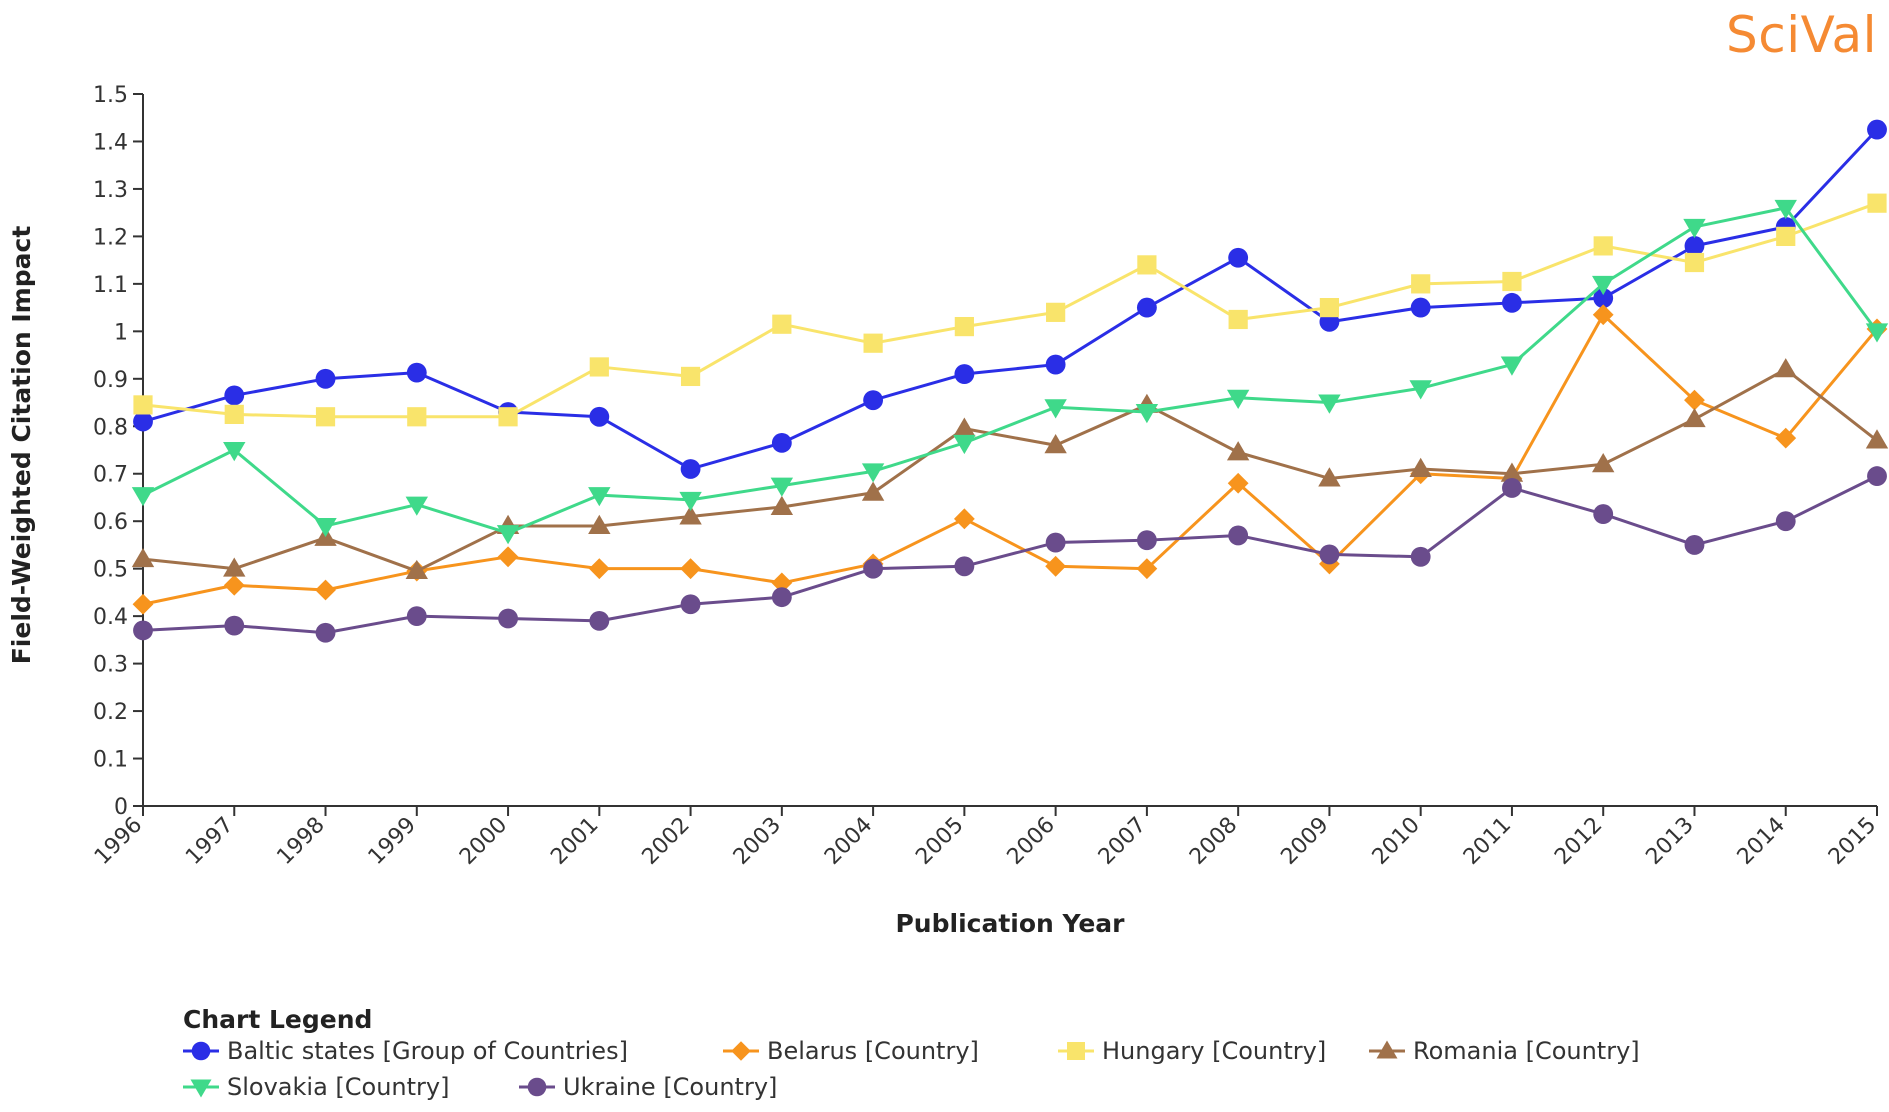  Describe the element at coordinates (110, 760) in the screenshot. I see `y-tick-label: 0.1` at that location.